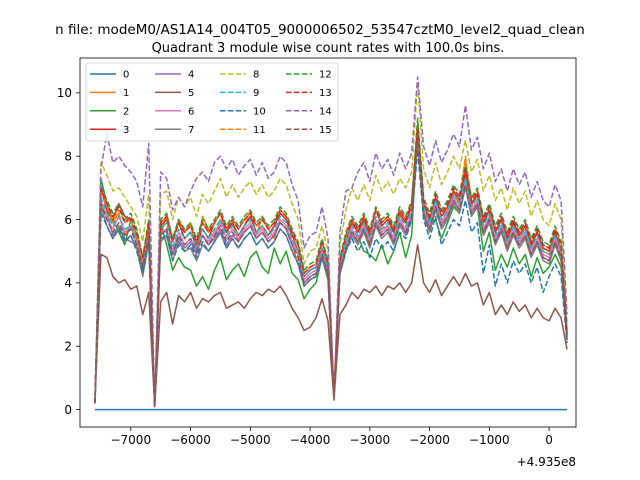 Image resolution: width=640 pixels, height=480 pixels. I want to click on y-tick-label: 0, so click(68, 410).